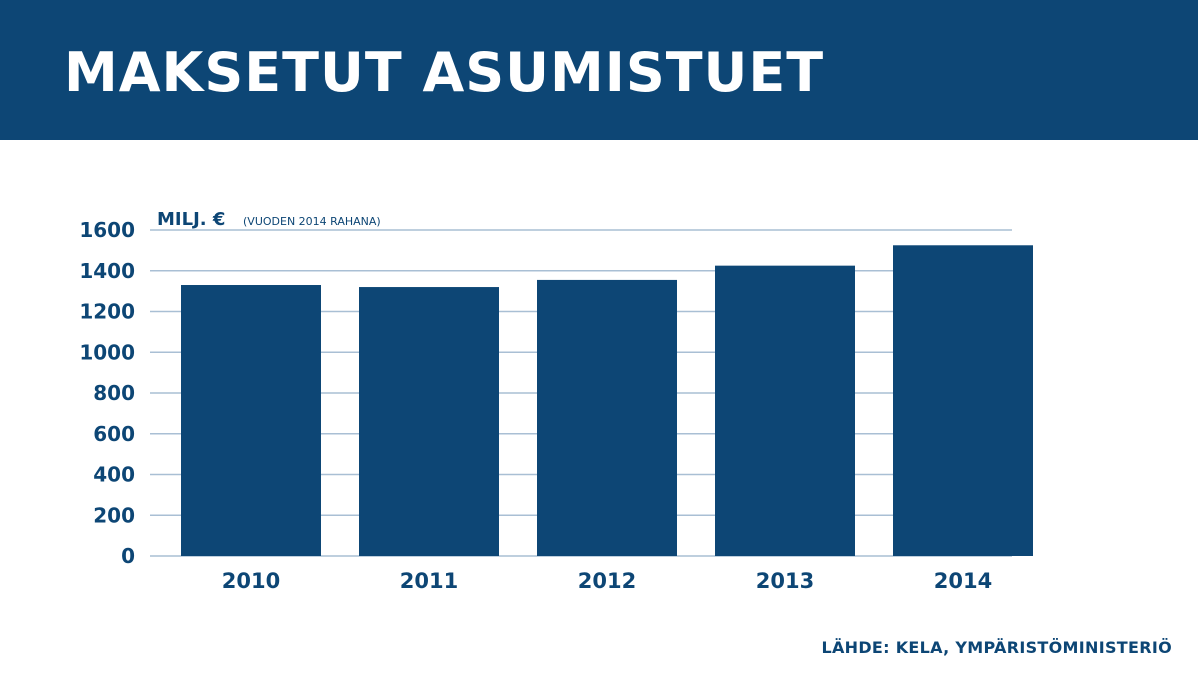 Image resolution: width=1198 pixels, height=674 pixels. What do you see at coordinates (114, 515) in the screenshot?
I see `y-tick-label: 200` at bounding box center [114, 515].